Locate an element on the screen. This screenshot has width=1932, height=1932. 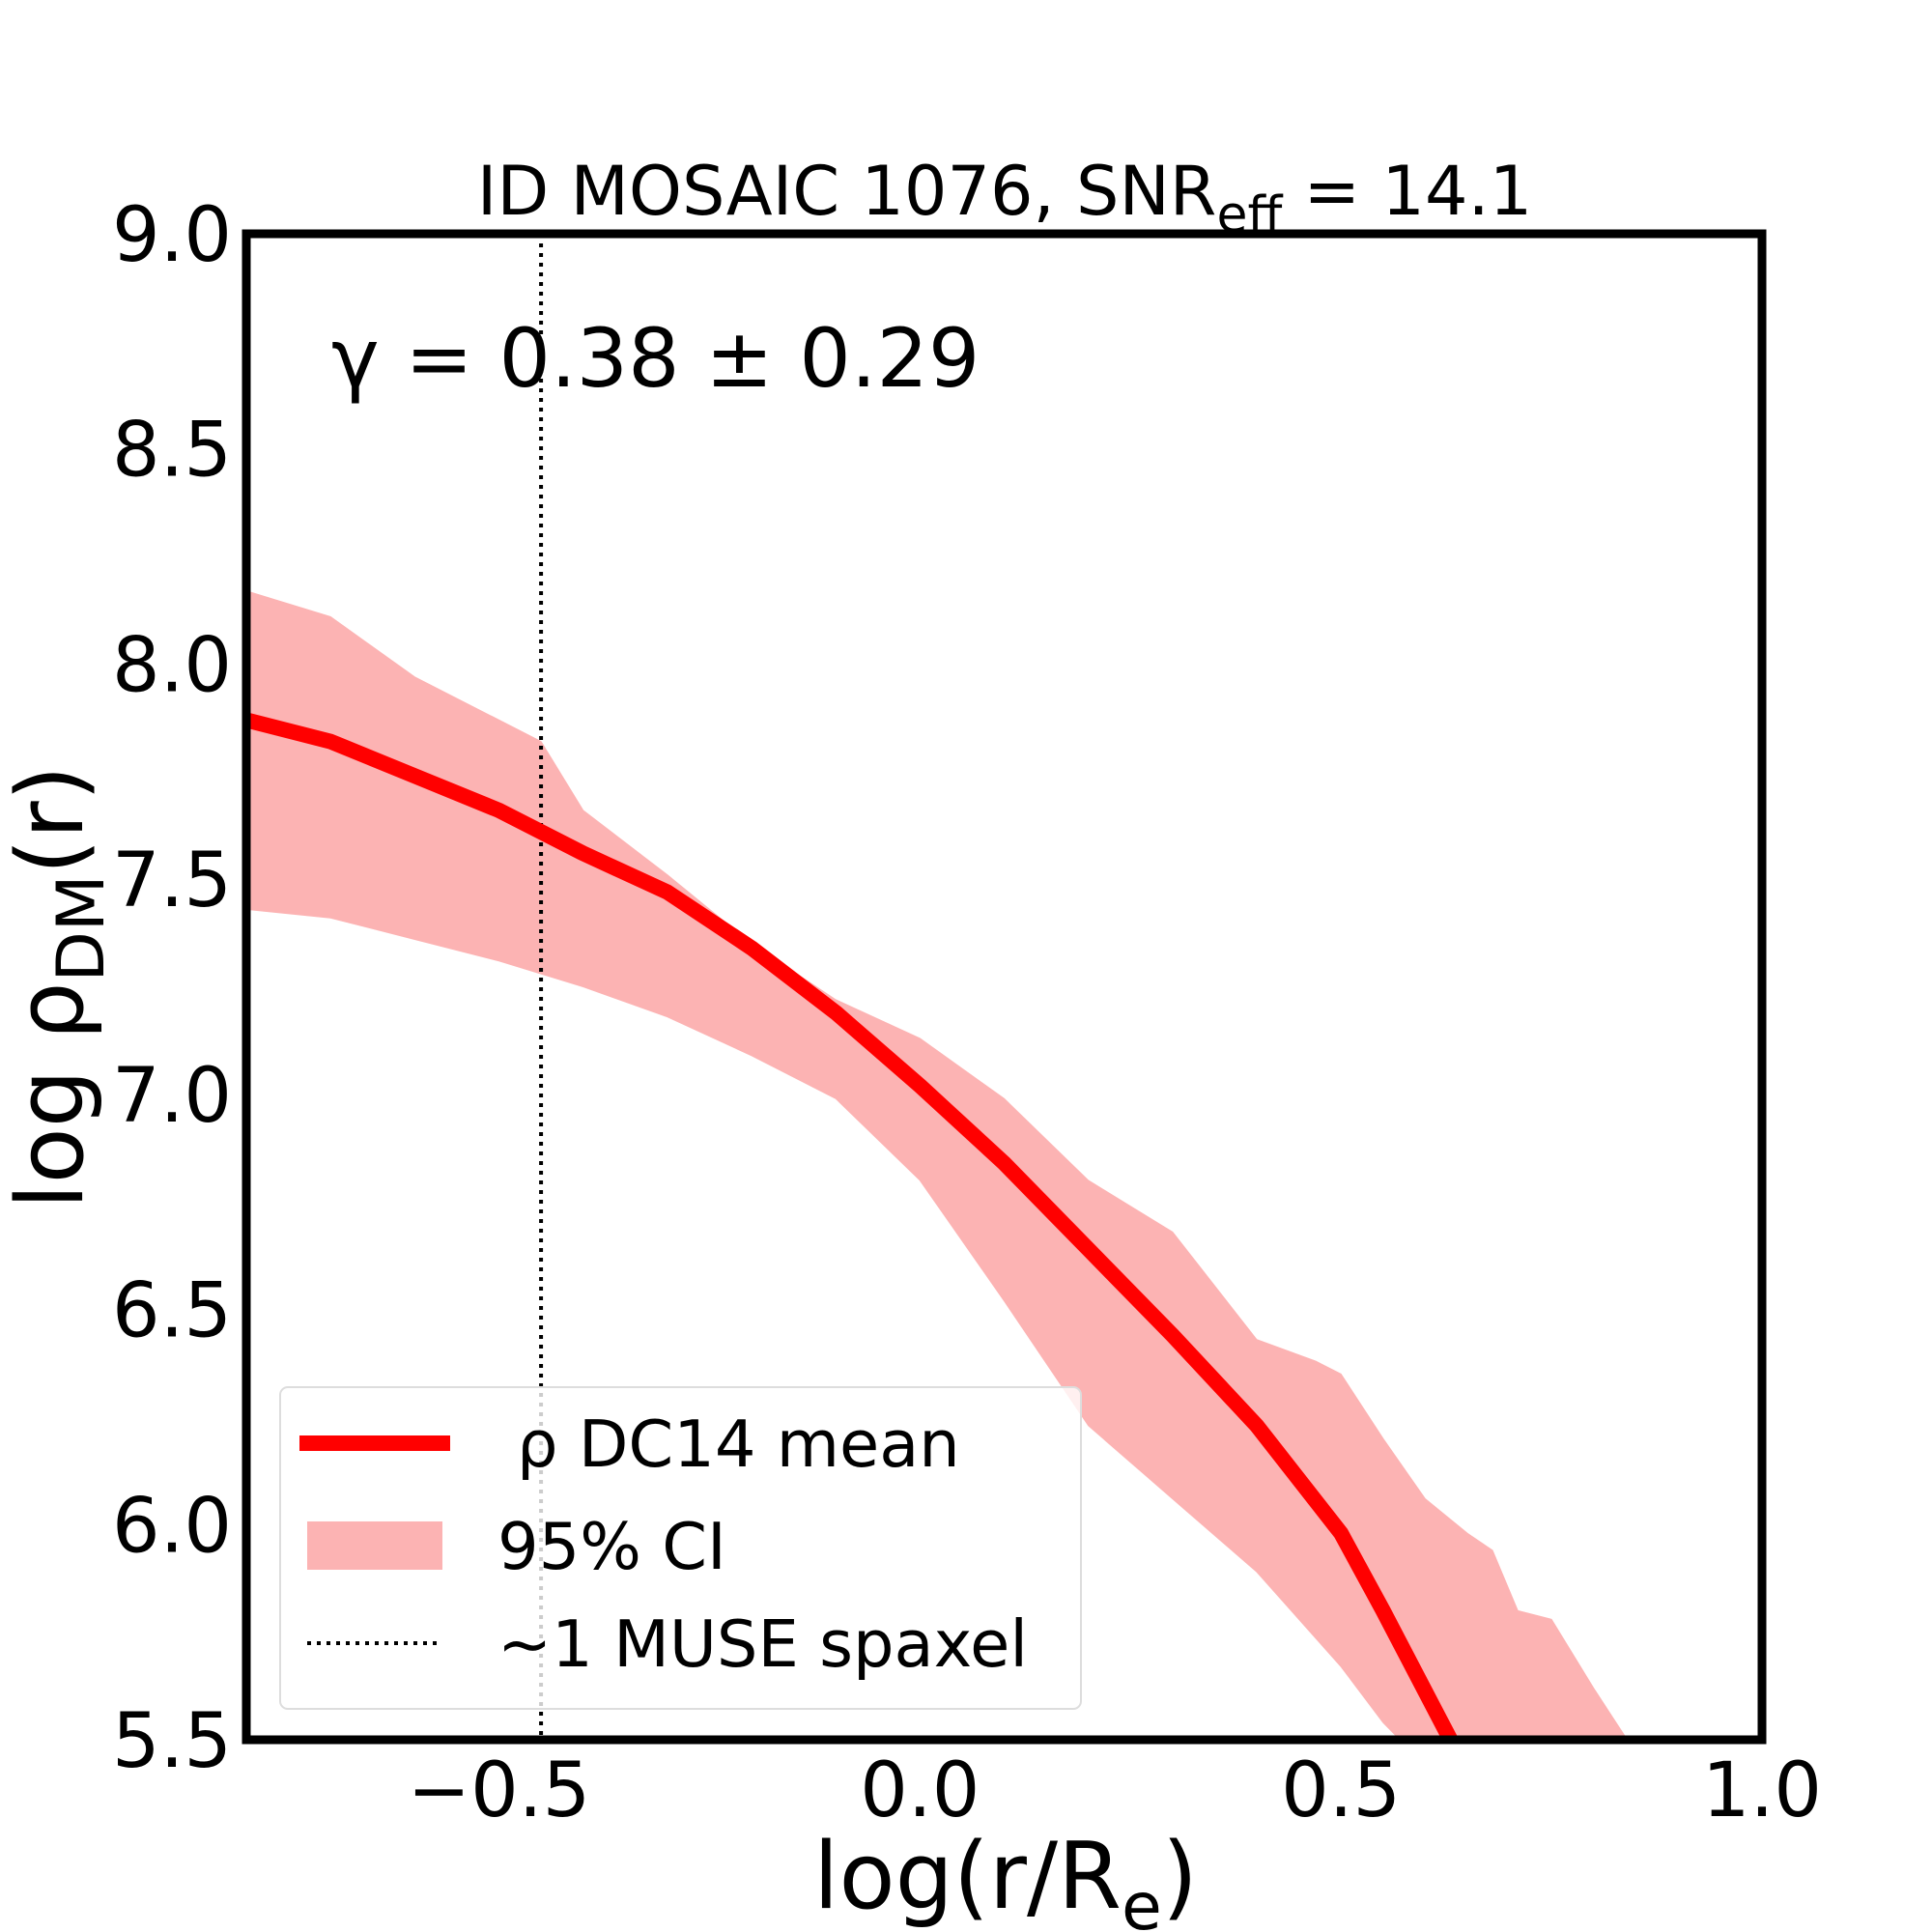
y-tick-label: 5.5 is located at coordinates (172, 1741).